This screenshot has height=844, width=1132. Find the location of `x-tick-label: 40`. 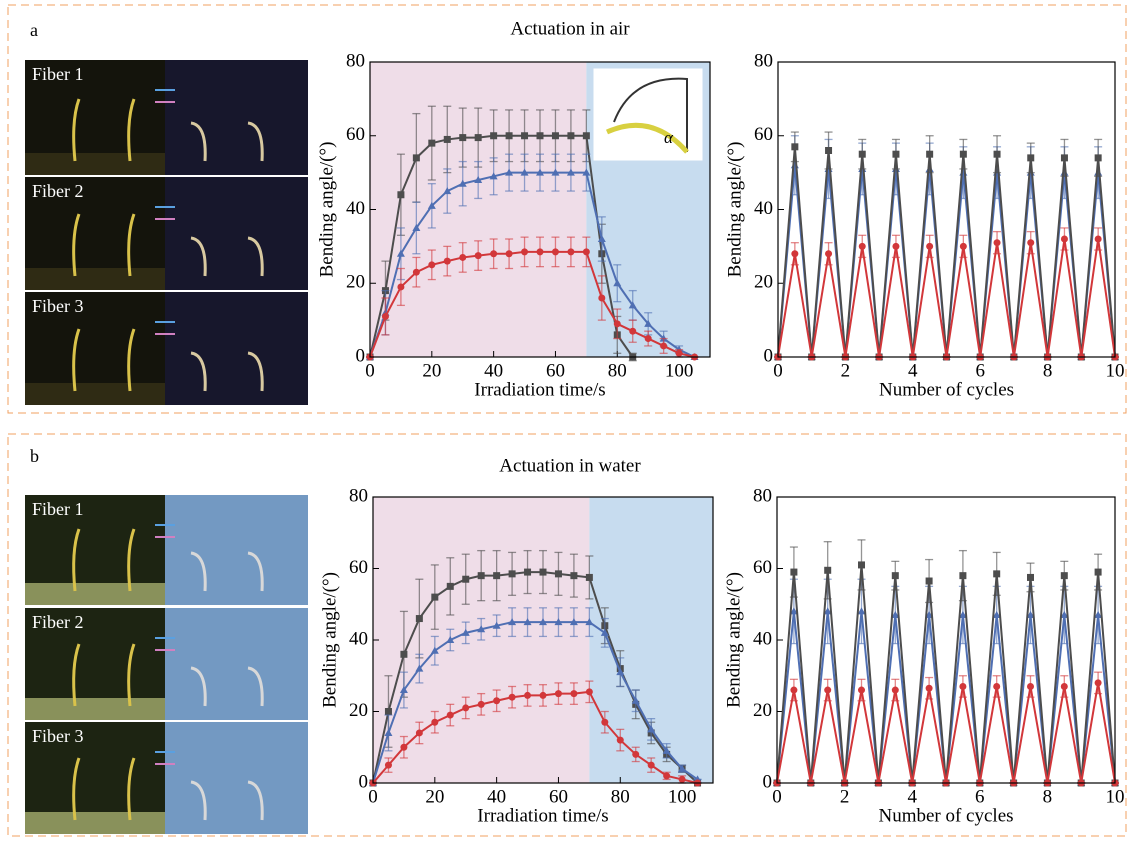

x-tick-label: 40 is located at coordinates (493, 370).